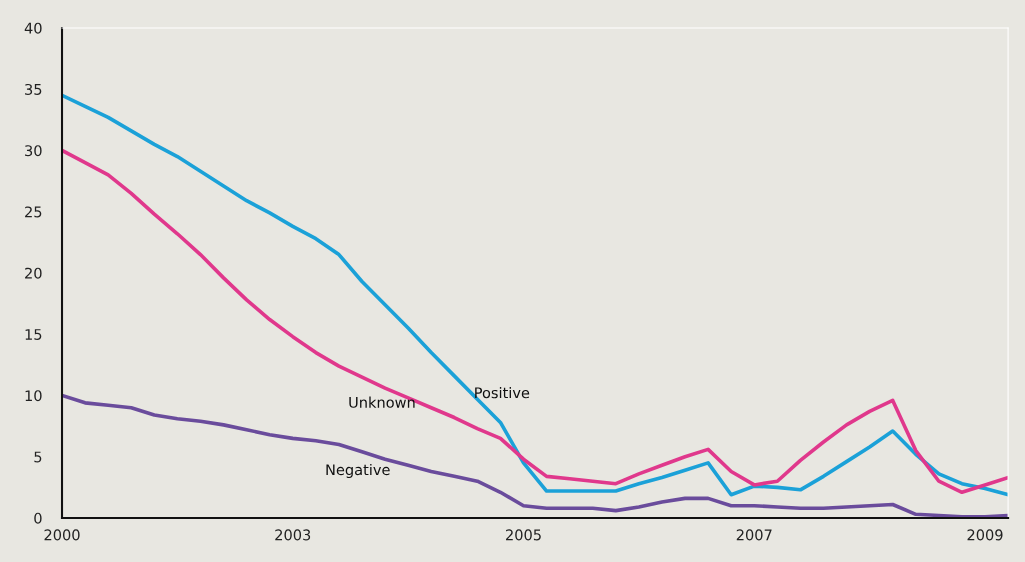 The height and width of the screenshot is (562, 1025). Describe the element at coordinates (33, 89) in the screenshot. I see `y-tick-label: 35` at that location.